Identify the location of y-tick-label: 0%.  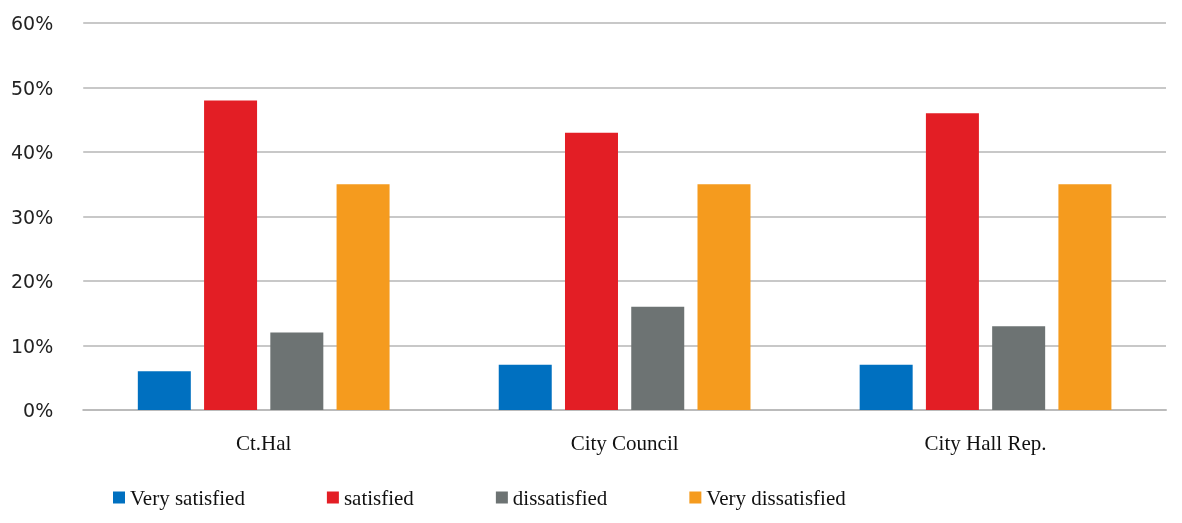
(38, 410).